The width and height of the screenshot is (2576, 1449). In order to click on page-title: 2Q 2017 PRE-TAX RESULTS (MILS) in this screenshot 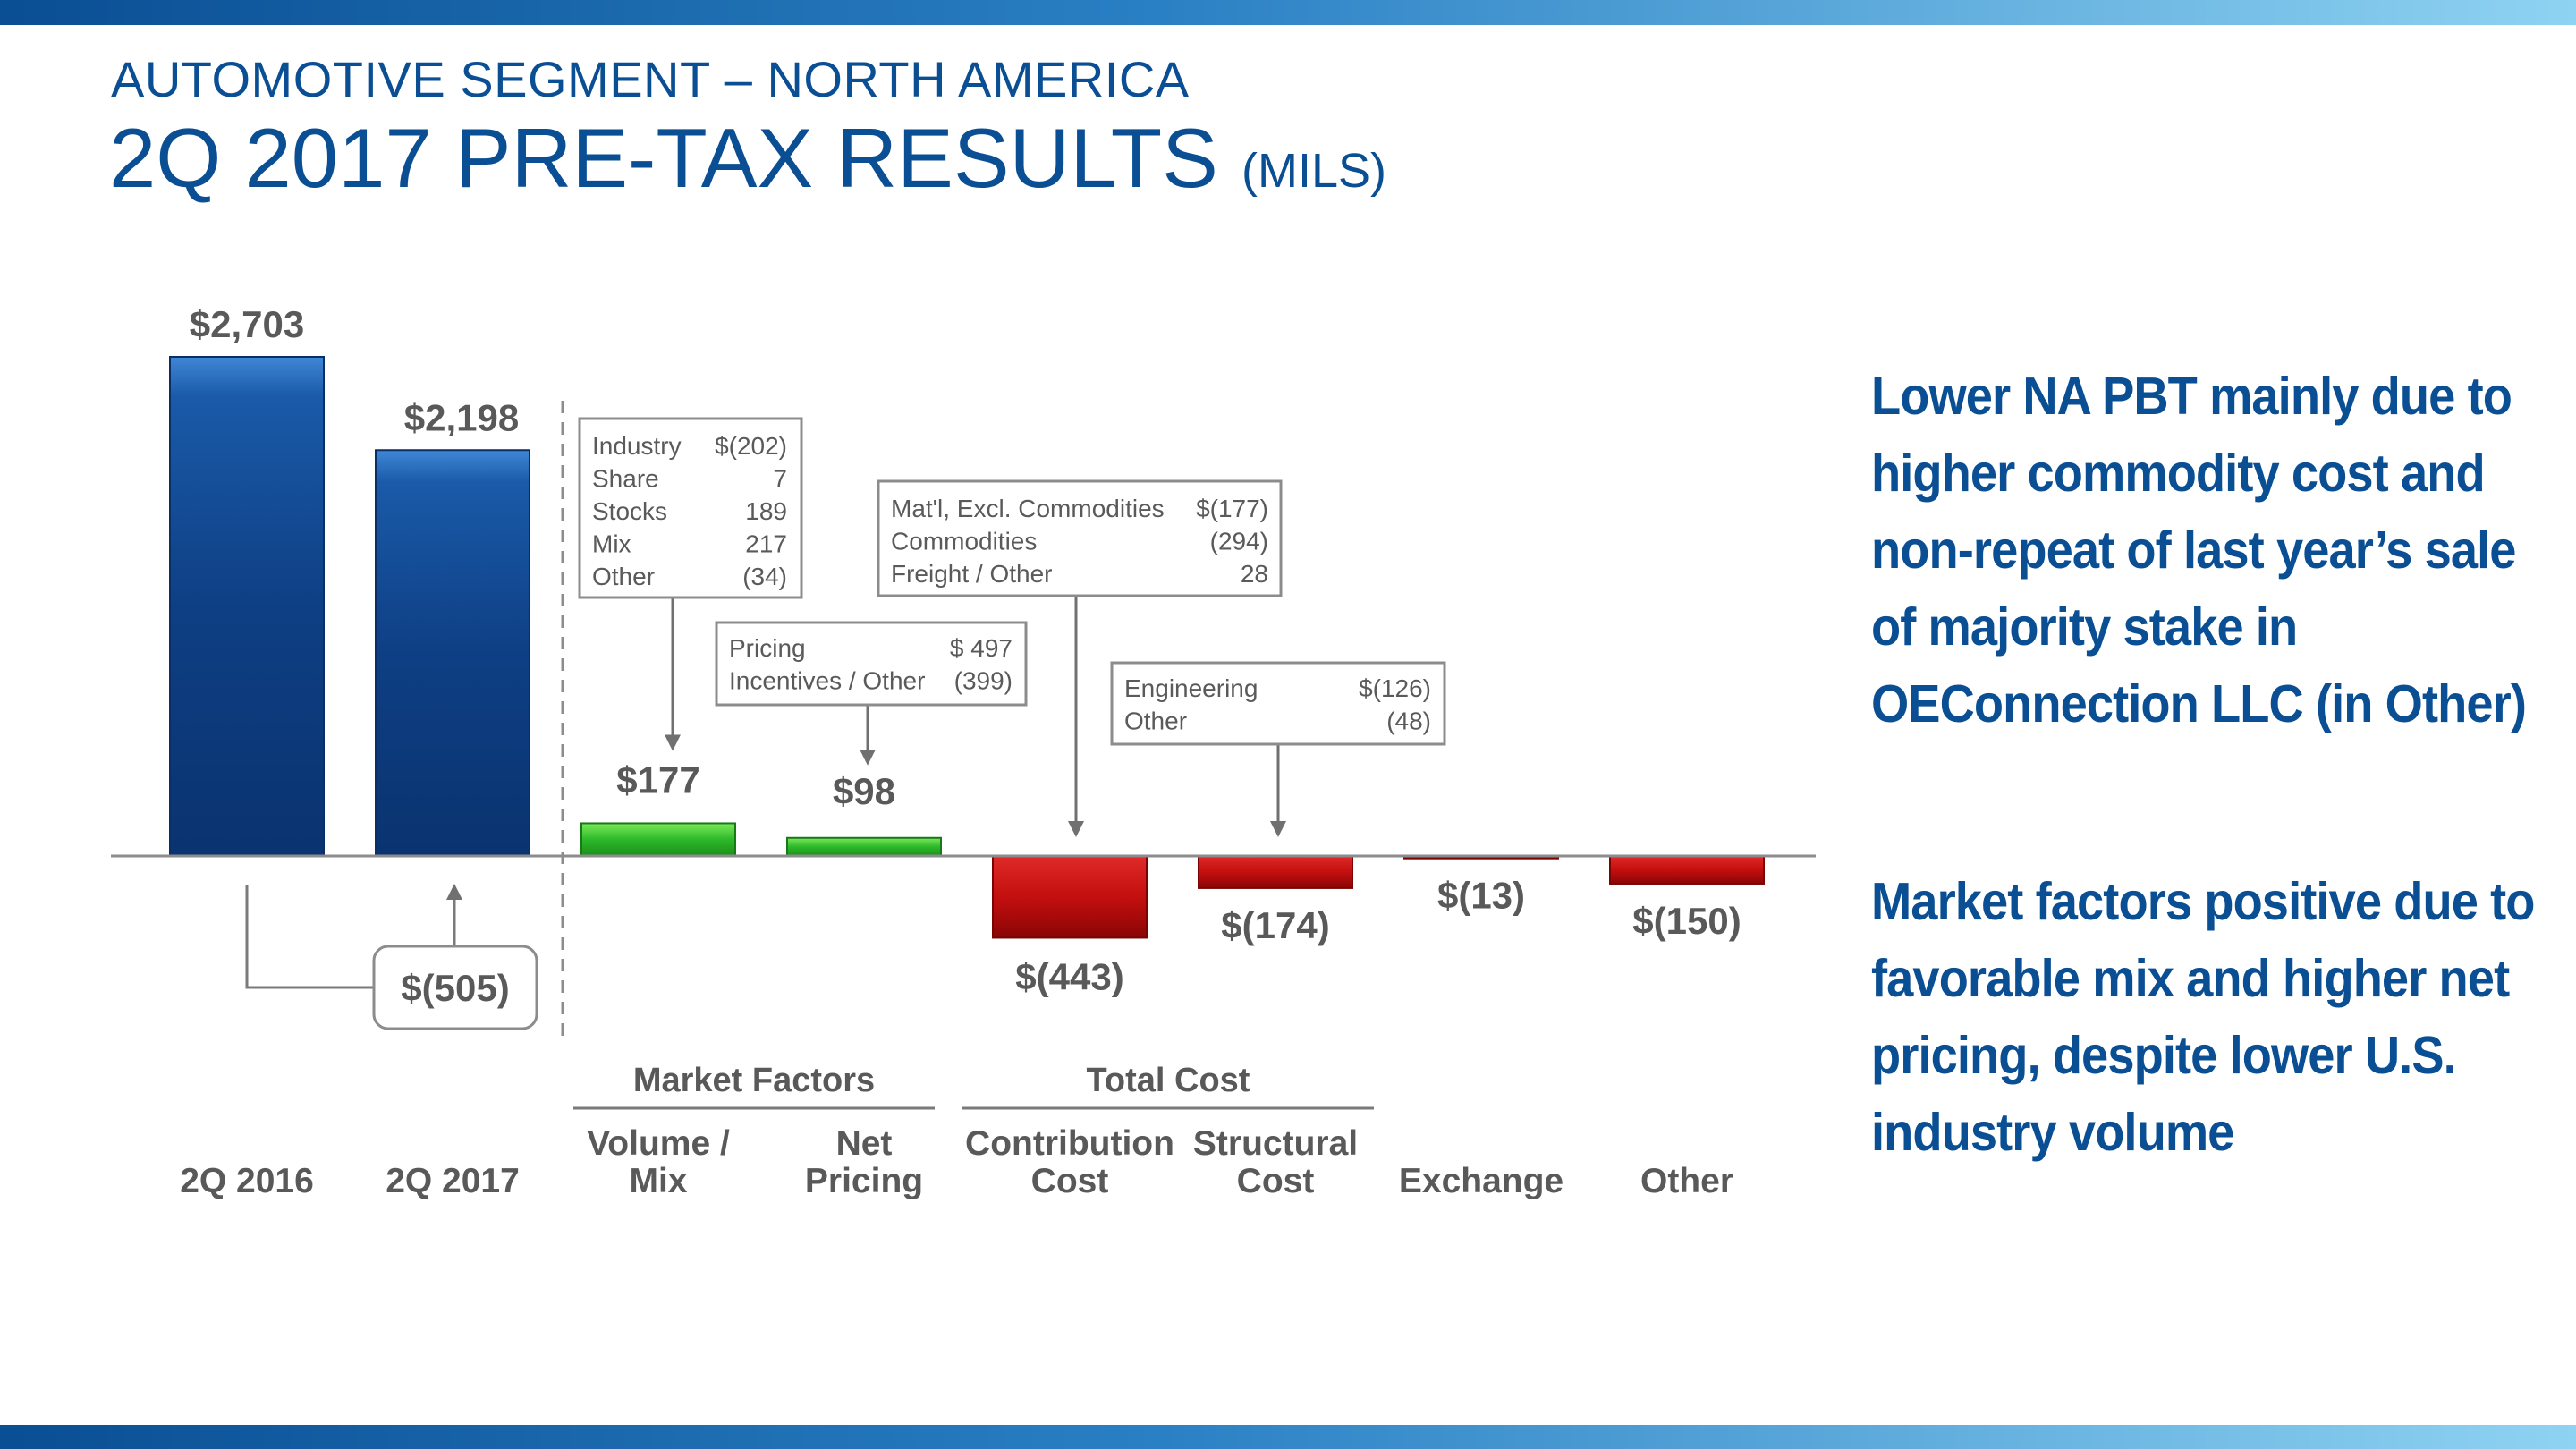, I will do `click(747, 158)`.